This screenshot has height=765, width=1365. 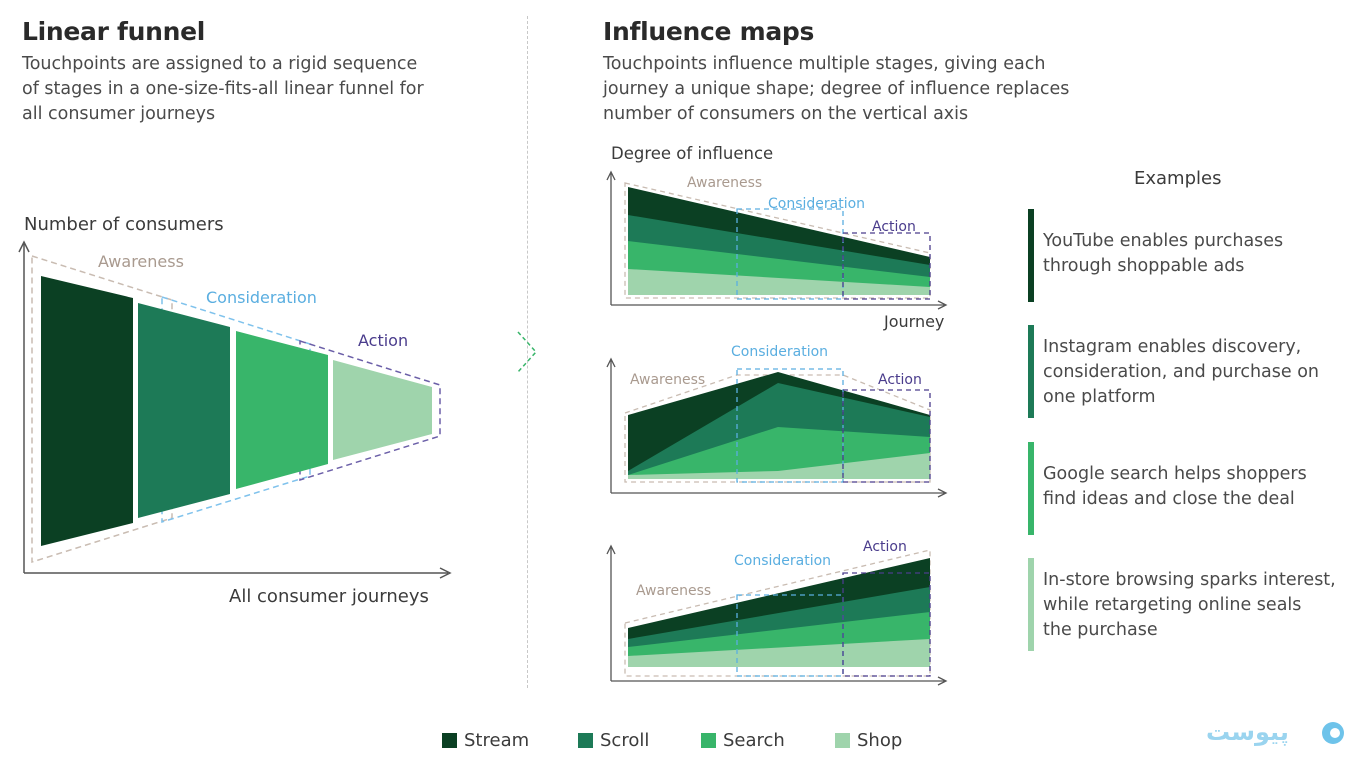 What do you see at coordinates (782, 561) in the screenshot?
I see `map3-label-consideration: Consideration` at bounding box center [782, 561].